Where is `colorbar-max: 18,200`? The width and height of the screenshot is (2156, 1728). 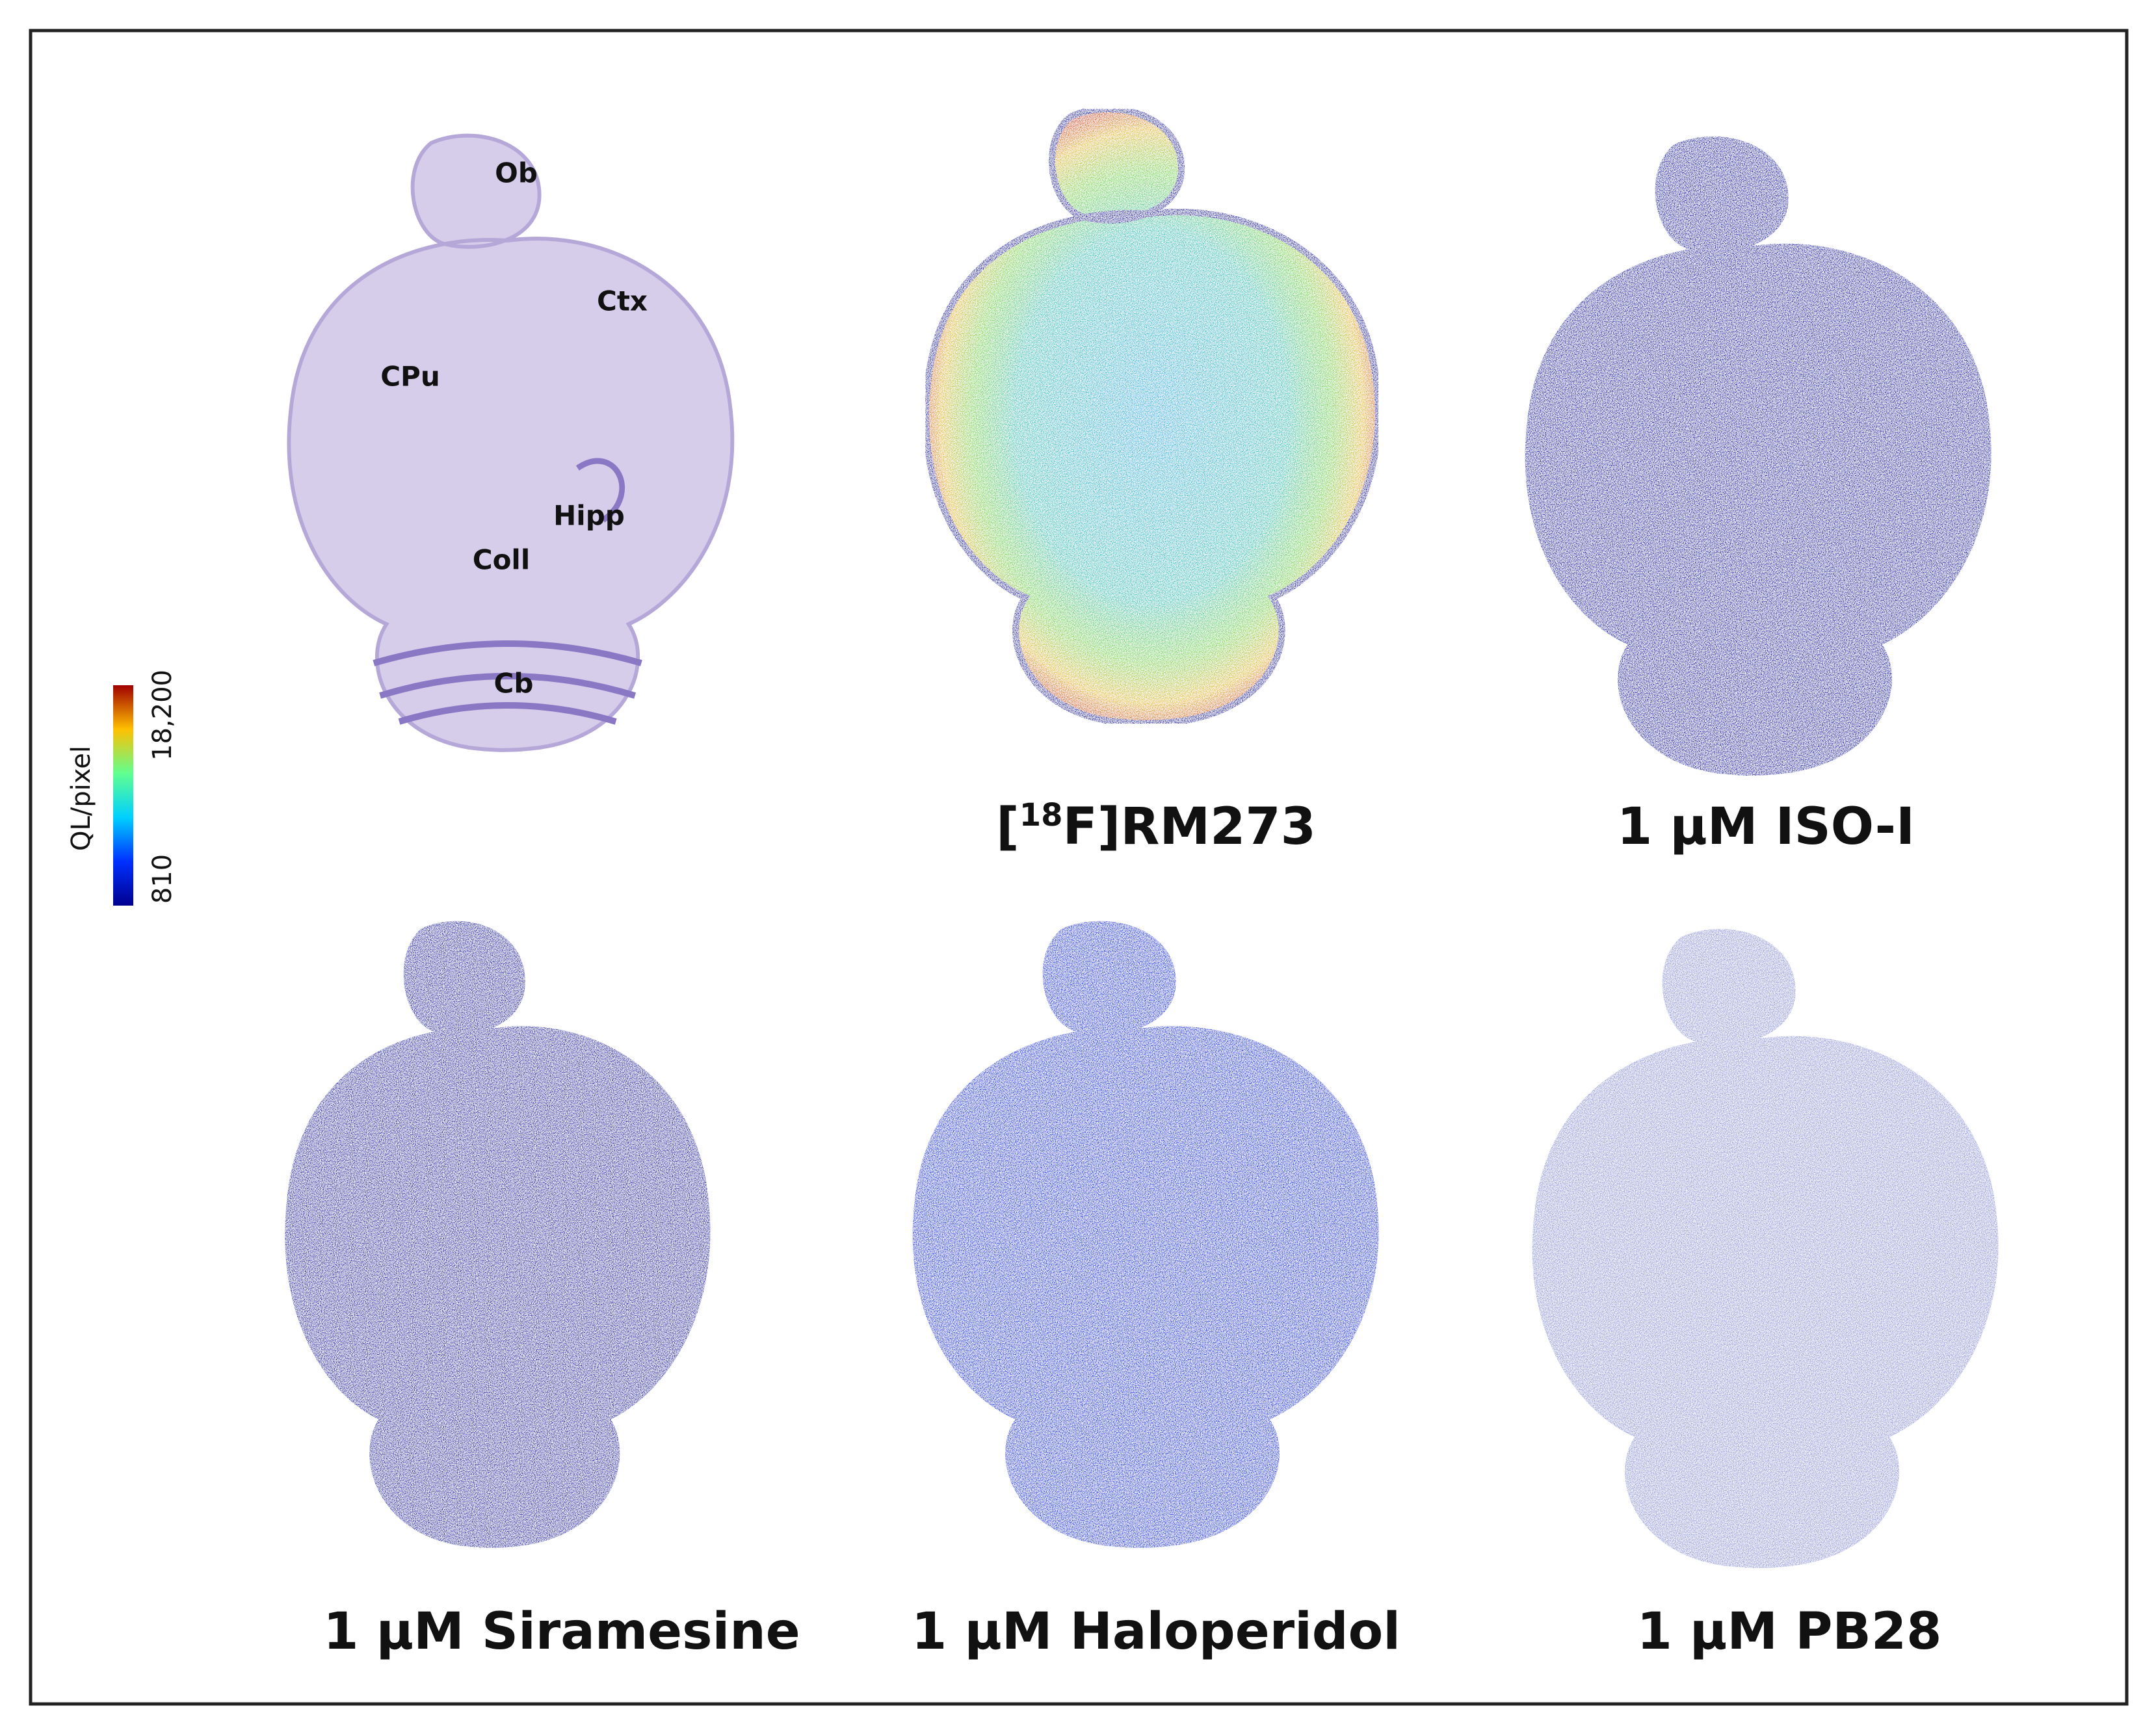
colorbar-max: 18,200 is located at coordinates (162, 715).